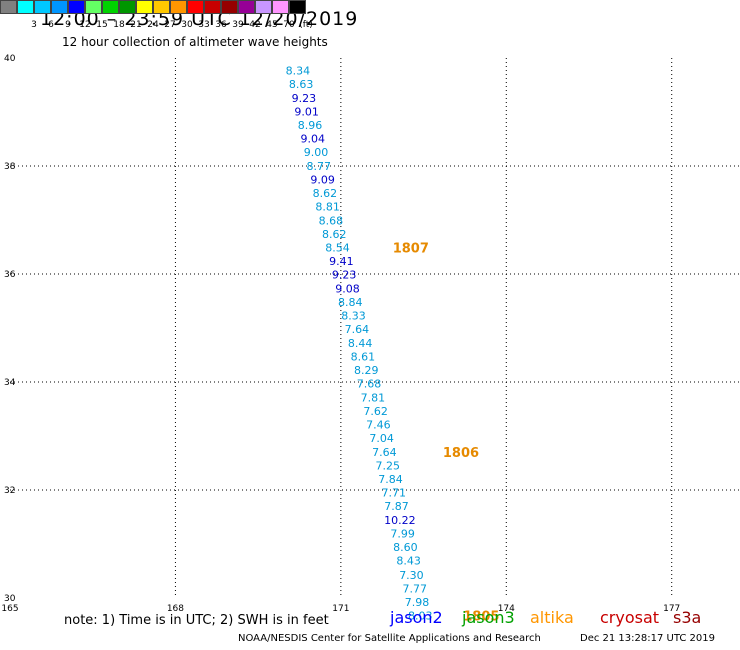  I want to click on wave-height-label: 7.84, so click(390, 479).